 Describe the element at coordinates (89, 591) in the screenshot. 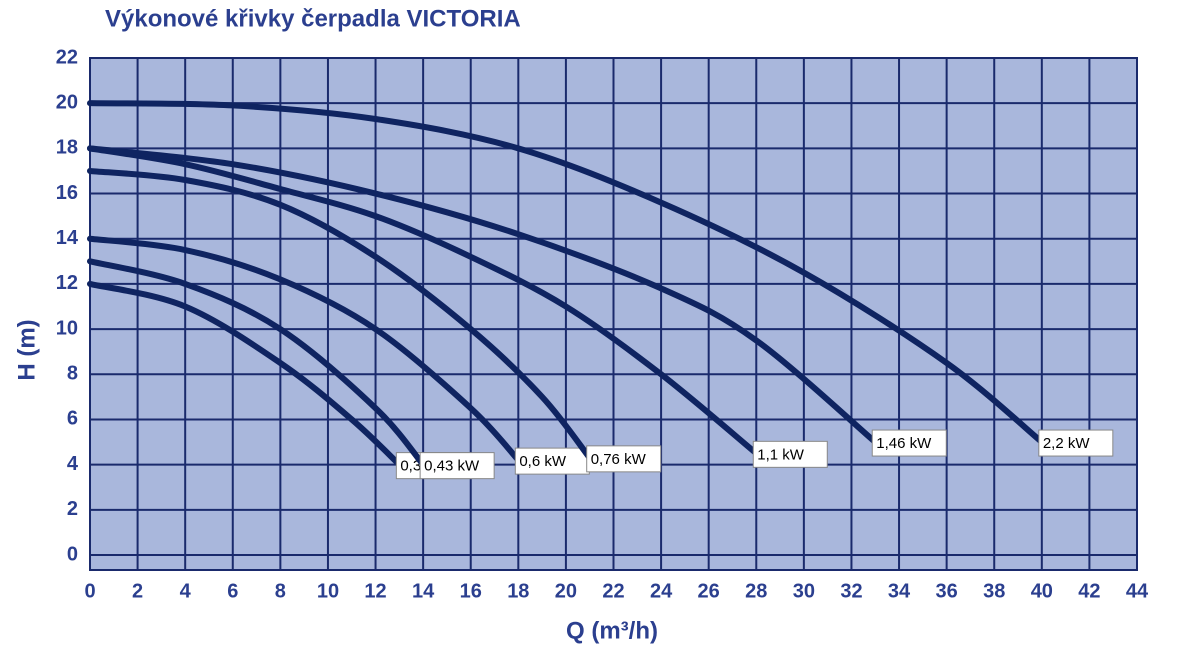

I see `x-tick-label: 0` at that location.